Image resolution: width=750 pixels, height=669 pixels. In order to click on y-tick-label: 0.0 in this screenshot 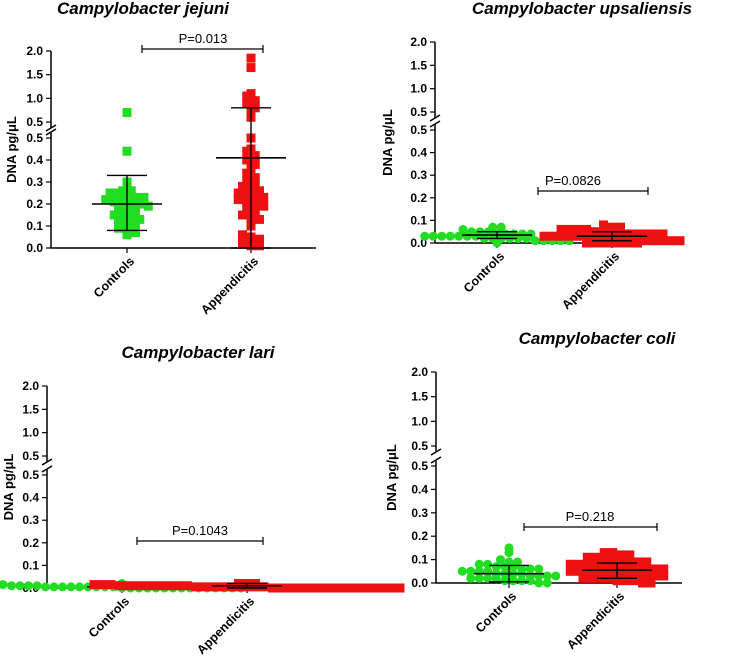, I will do `click(419, 583)`.